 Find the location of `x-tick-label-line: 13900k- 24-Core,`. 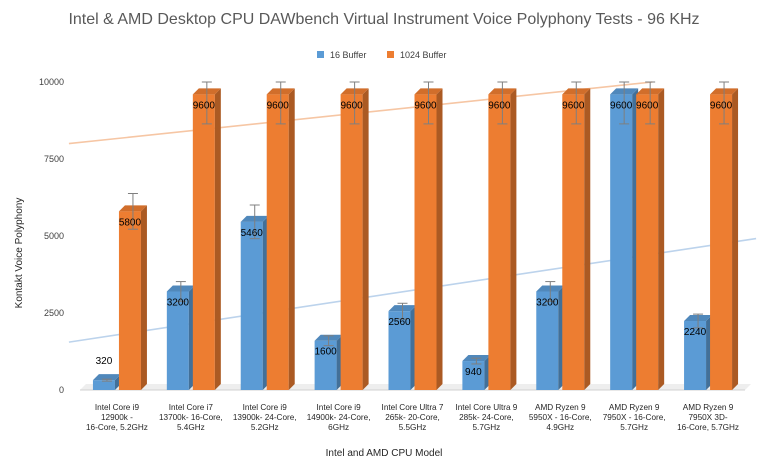

x-tick-label-line: 13900k- 24-Core, is located at coordinates (265, 417).